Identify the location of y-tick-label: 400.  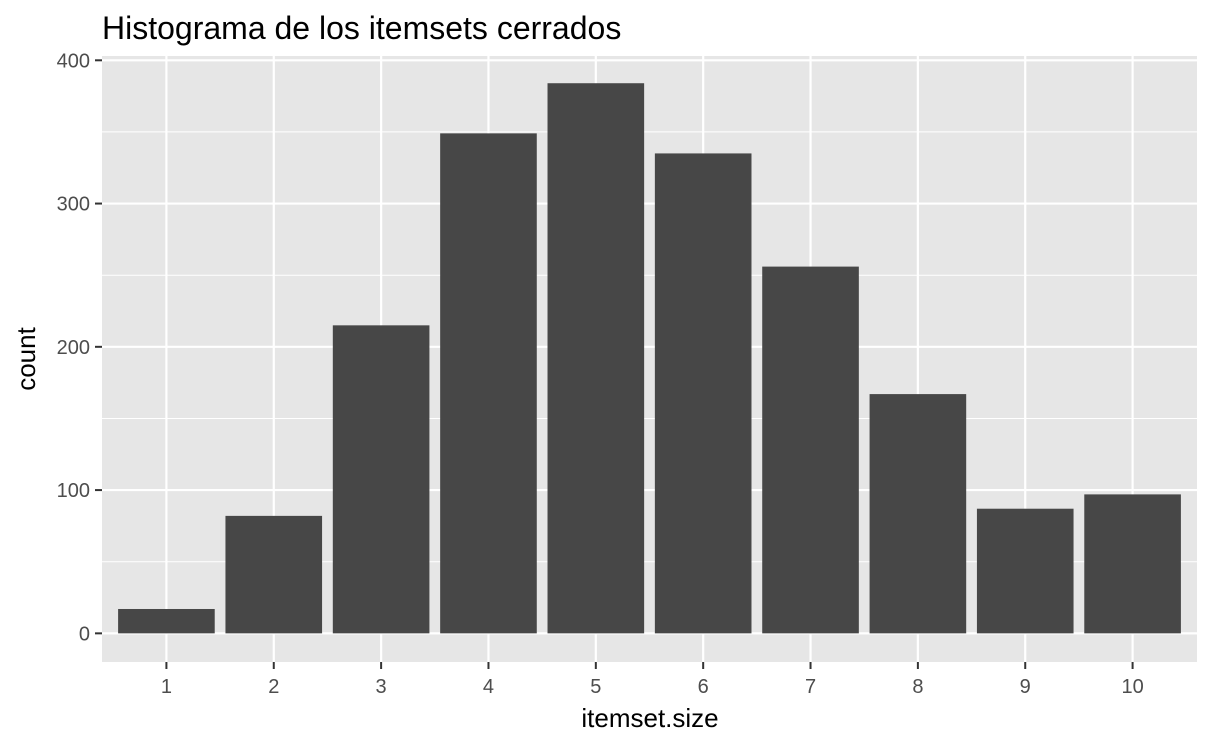
(73, 61).